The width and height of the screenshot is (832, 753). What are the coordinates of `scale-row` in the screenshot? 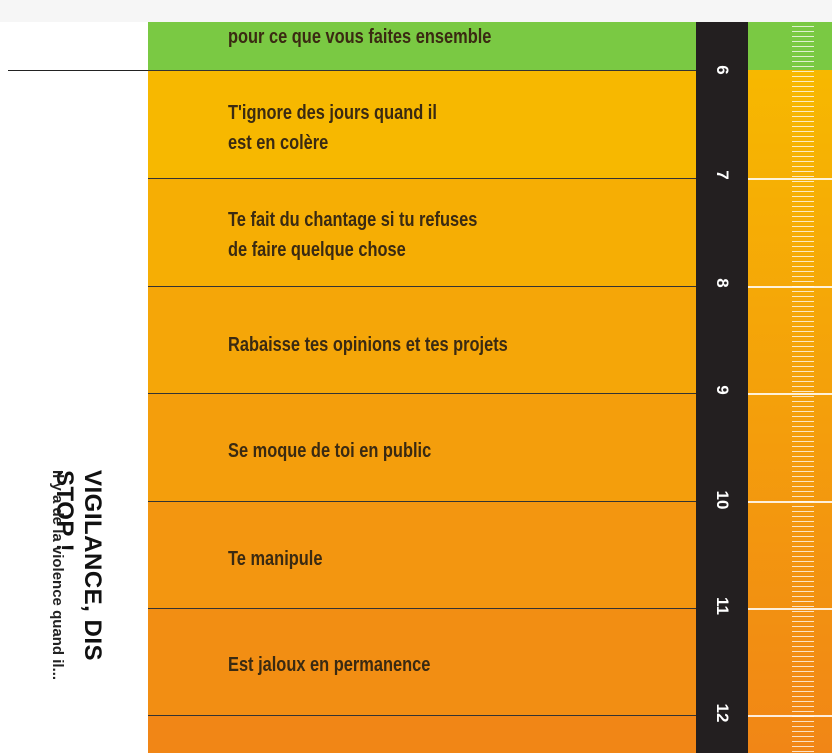 It's located at (422, 734).